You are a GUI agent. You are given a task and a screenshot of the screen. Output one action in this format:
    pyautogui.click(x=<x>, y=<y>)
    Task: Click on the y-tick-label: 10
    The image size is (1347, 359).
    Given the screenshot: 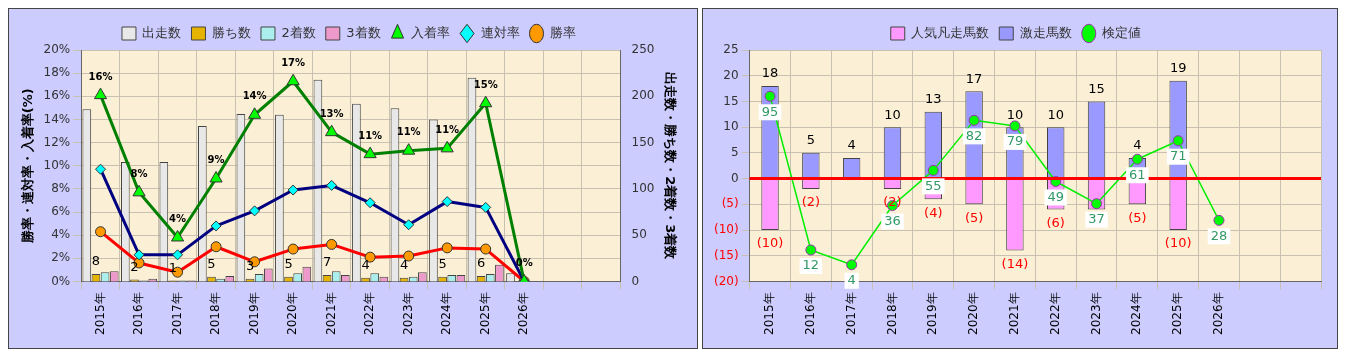 What is the action you would take?
    pyautogui.click(x=731, y=126)
    